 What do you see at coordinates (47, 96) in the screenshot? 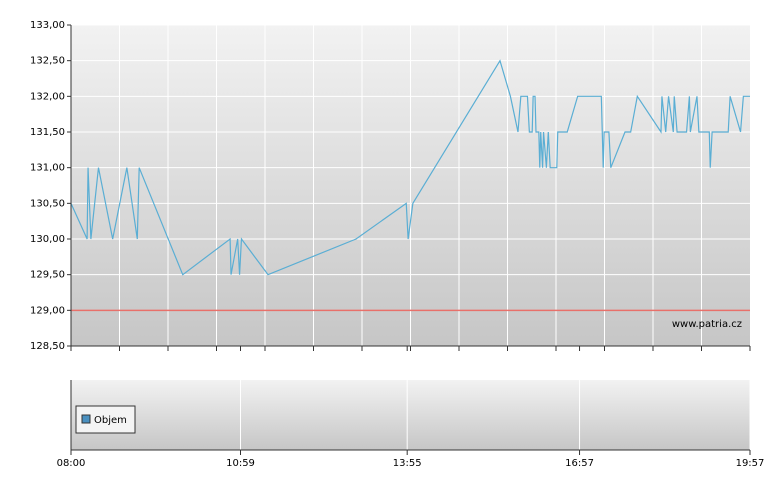
I see `y-tick-label: 132,00` at bounding box center [47, 96].